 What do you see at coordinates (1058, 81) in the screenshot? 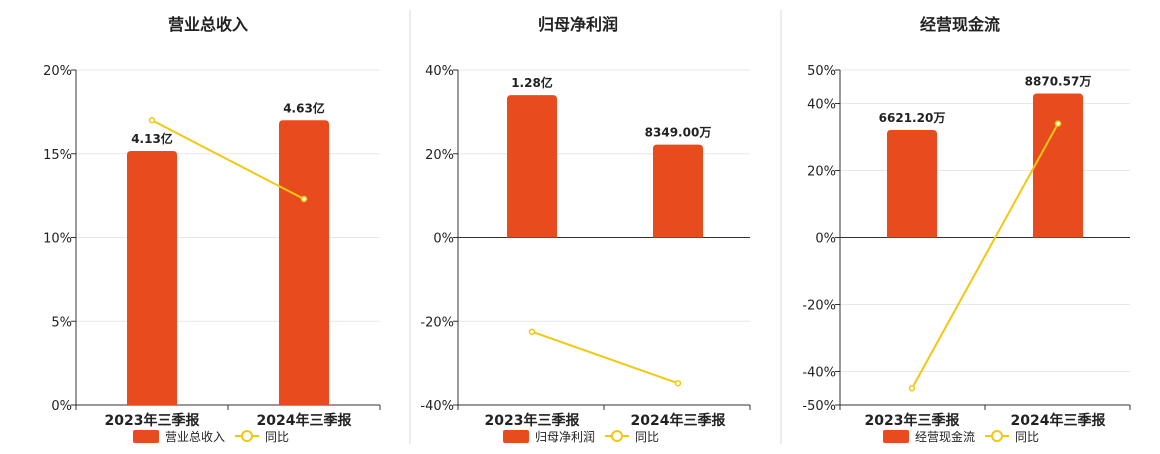
I see `bar-value-label: 8870.57万` at bounding box center [1058, 81].